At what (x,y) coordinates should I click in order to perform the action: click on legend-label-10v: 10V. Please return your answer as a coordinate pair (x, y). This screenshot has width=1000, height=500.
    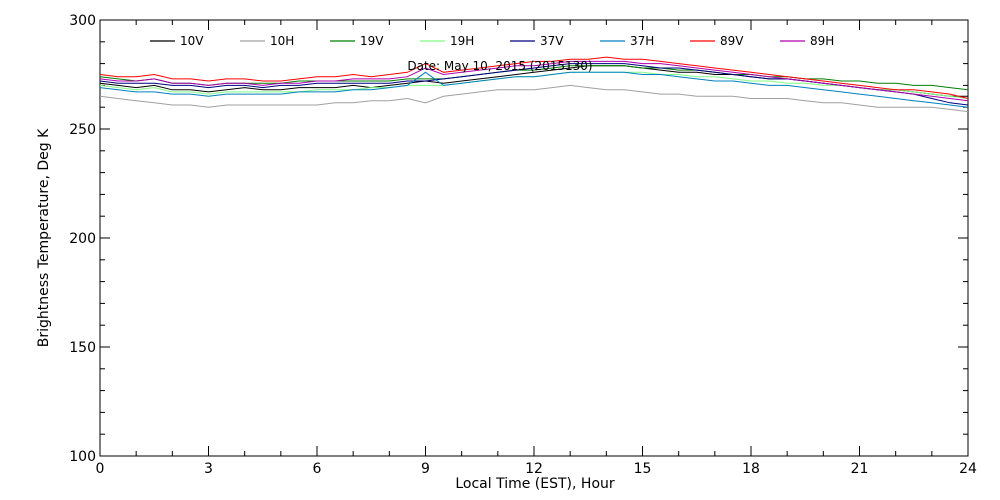
    Looking at the image, I should click on (192, 41).